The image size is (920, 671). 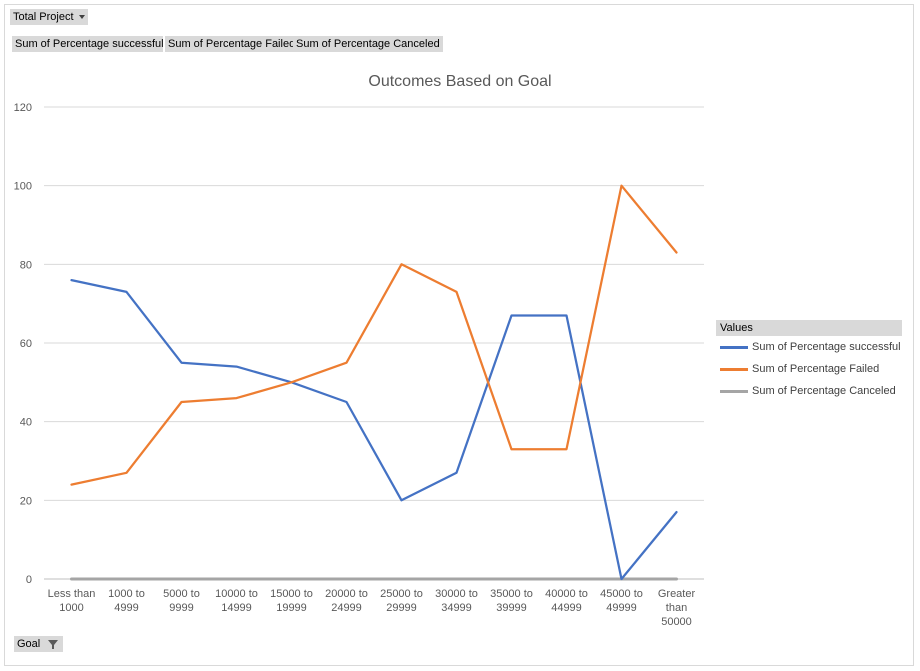 What do you see at coordinates (181, 601) in the screenshot?
I see `x-tick-label: 5000 to 9999` at bounding box center [181, 601].